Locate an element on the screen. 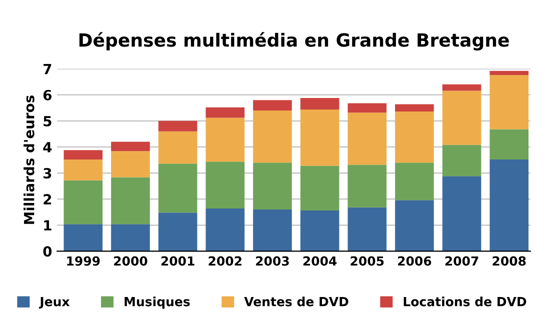 The image size is (544, 320). legend-label: Locations de DVD is located at coordinates (465, 301).